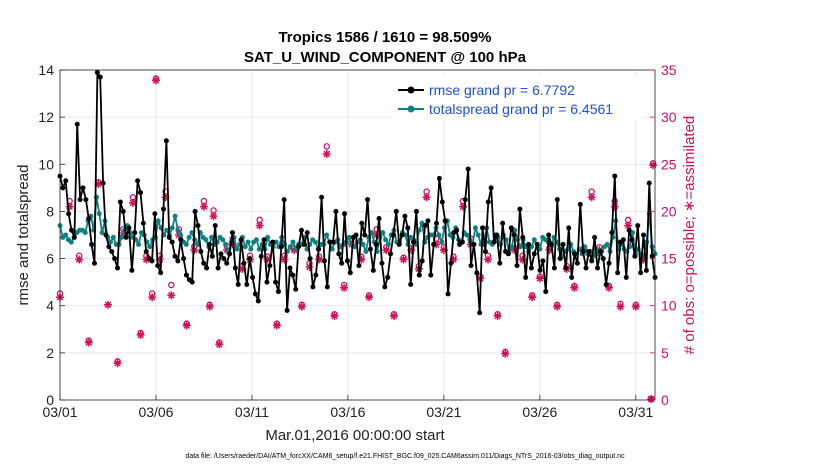 This screenshot has width=830, height=470. What do you see at coordinates (502, 90) in the screenshot?
I see `legend-rmse: rmse grand pr = 6.7792` at bounding box center [502, 90].